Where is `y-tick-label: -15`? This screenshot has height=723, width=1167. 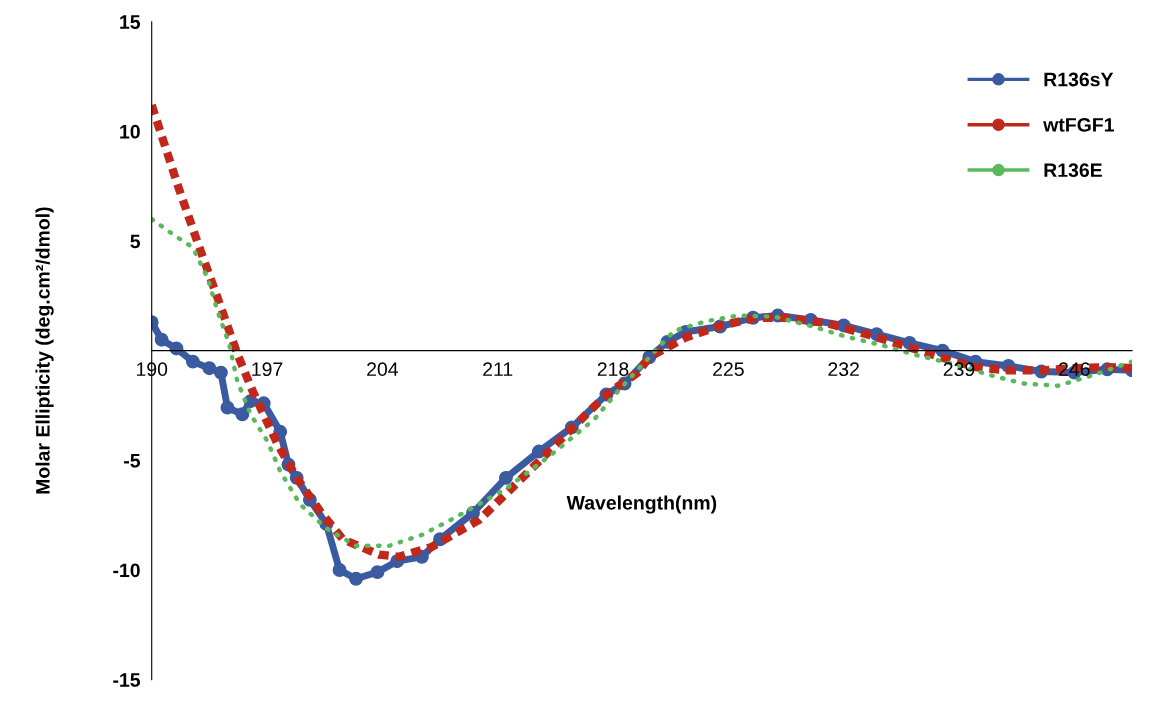
y-tick-label: -15 is located at coordinates (127, 680).